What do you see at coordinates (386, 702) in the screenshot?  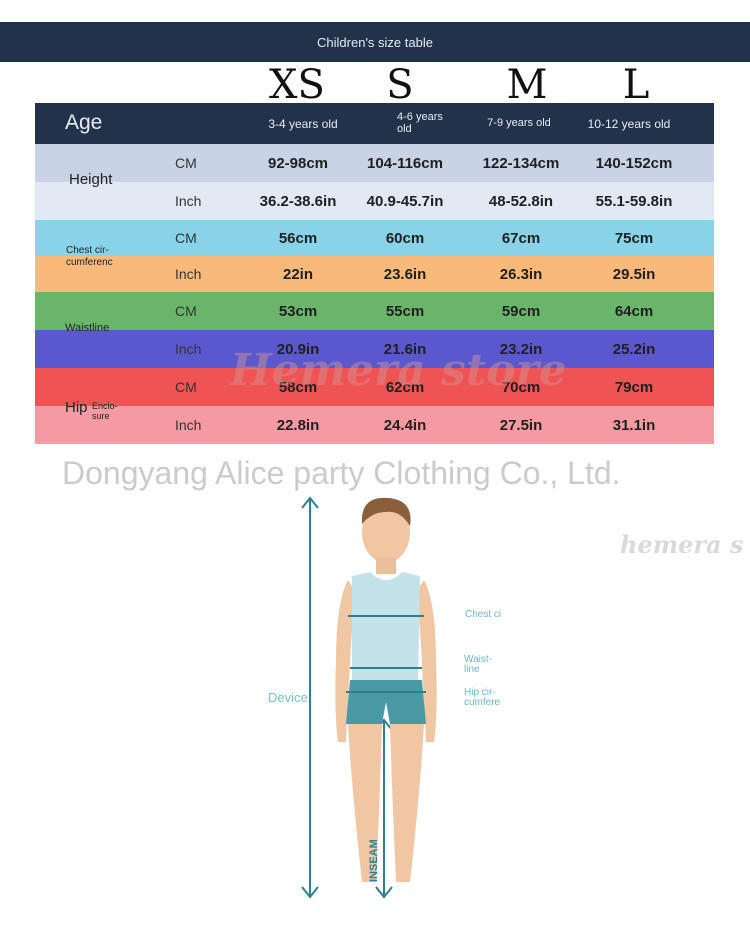 I see `person-shorts` at bounding box center [386, 702].